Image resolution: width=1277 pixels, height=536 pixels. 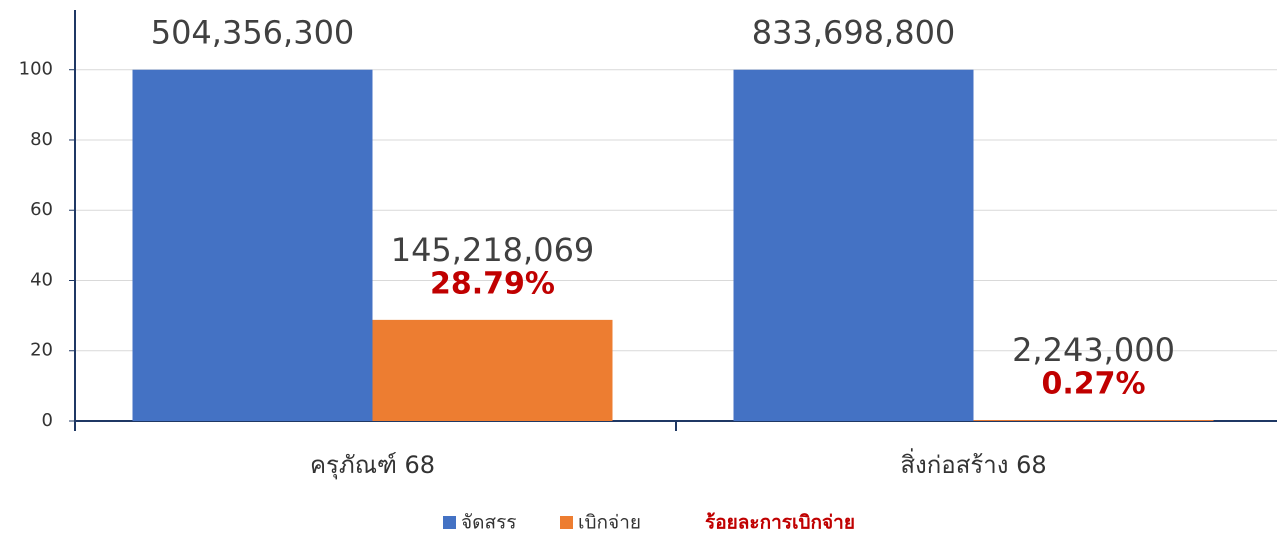 What do you see at coordinates (41, 209) in the screenshot?
I see `y-tick-label: 60` at bounding box center [41, 209].